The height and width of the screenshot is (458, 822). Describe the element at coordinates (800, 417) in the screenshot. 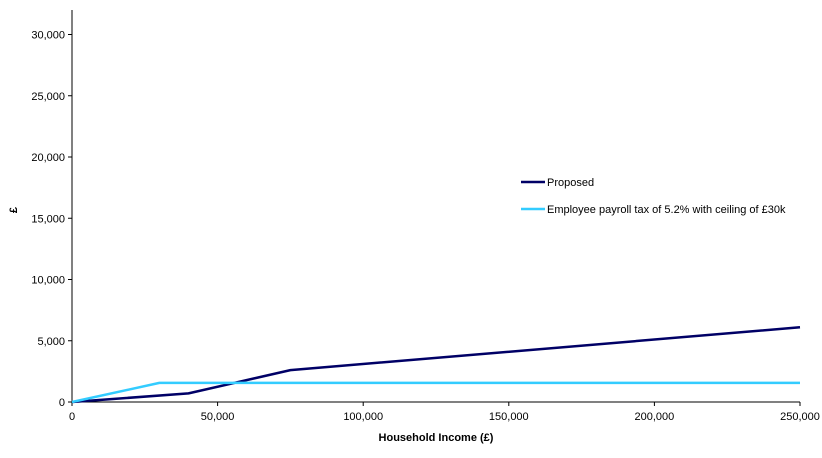

I see `x-tick-label: 250,000` at that location.